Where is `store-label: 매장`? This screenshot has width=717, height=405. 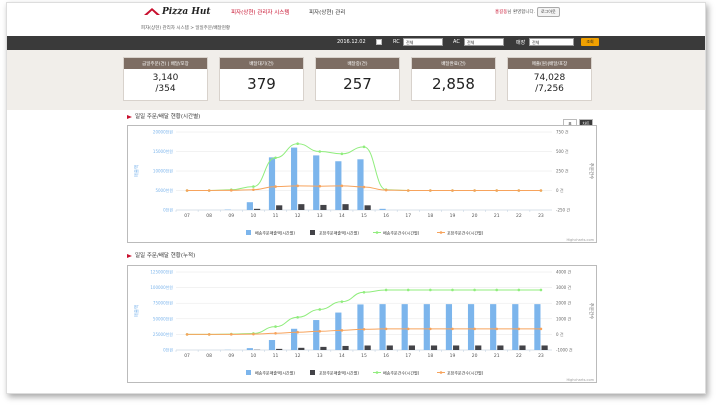
store-label: 매장 is located at coordinates (521, 43).